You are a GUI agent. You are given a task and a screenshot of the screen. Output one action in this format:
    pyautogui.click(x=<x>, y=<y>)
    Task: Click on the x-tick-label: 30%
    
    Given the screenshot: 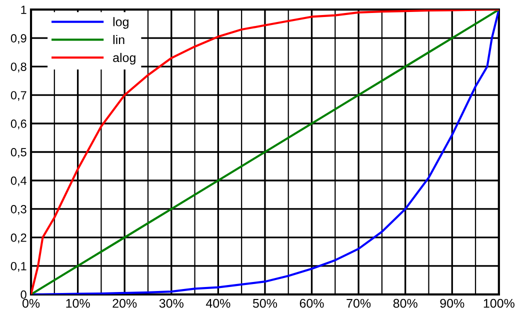 What is the action you would take?
    pyautogui.click(x=171, y=303)
    